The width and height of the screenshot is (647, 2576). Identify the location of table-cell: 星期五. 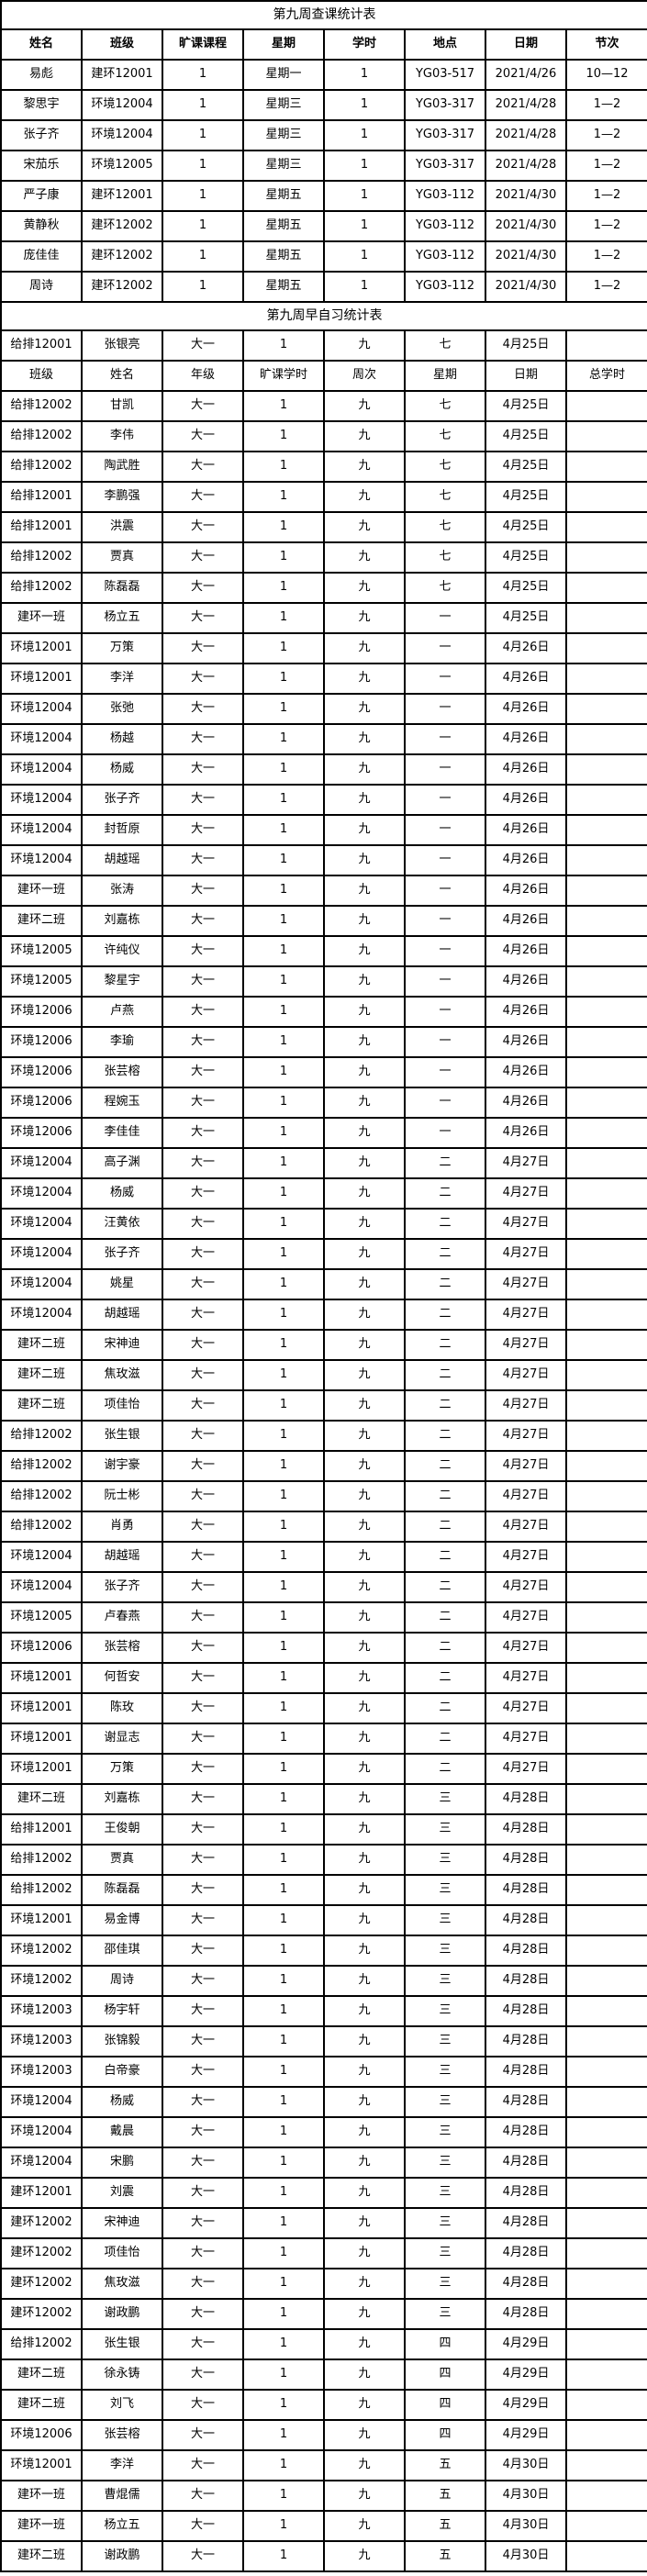
(283, 256).